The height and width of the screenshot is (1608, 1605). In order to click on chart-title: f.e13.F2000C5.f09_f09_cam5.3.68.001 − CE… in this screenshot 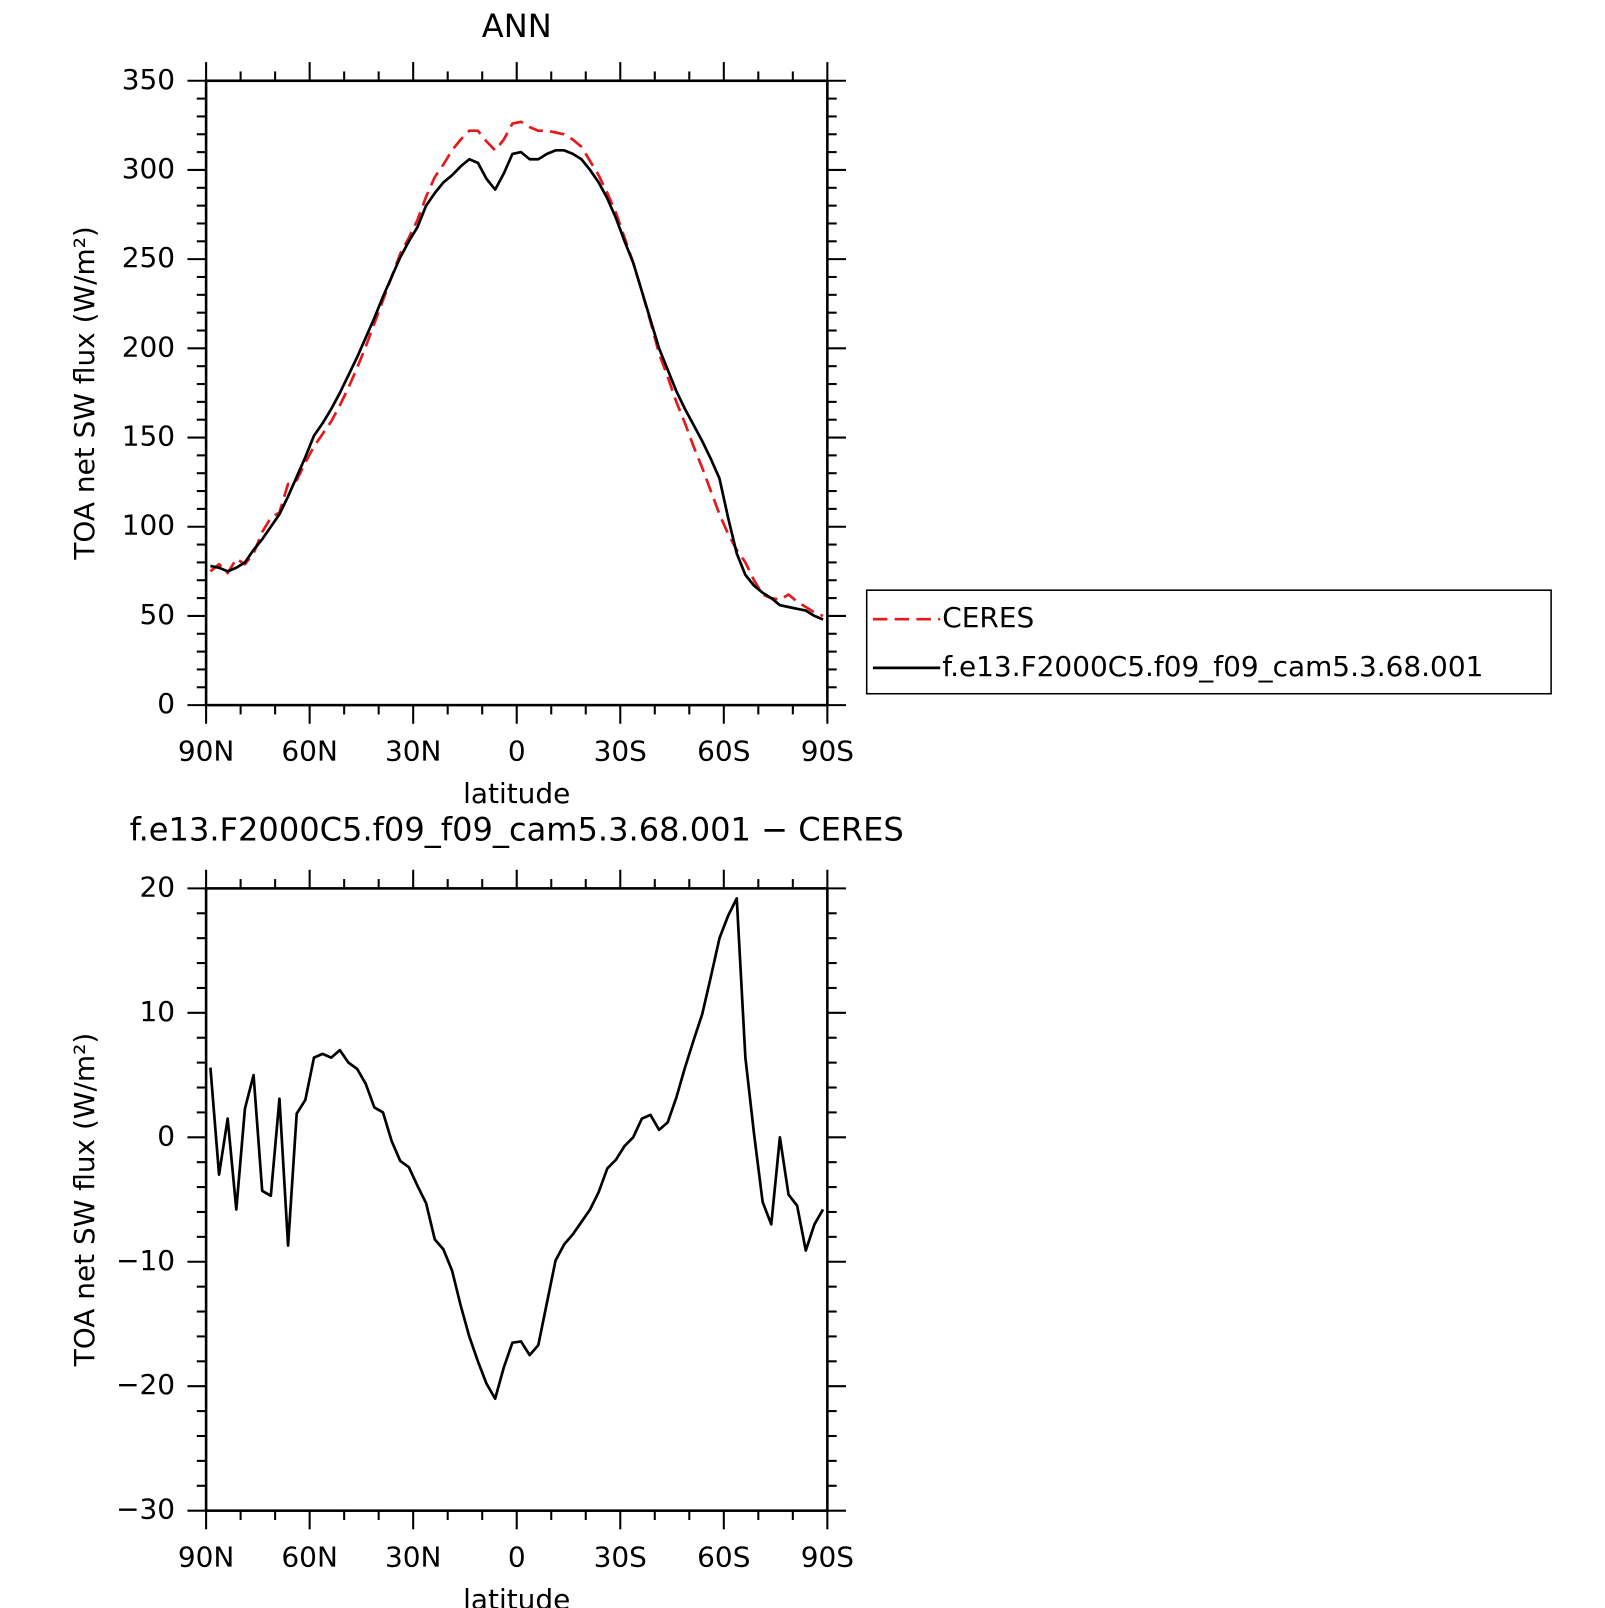, I will do `click(517, 829)`.